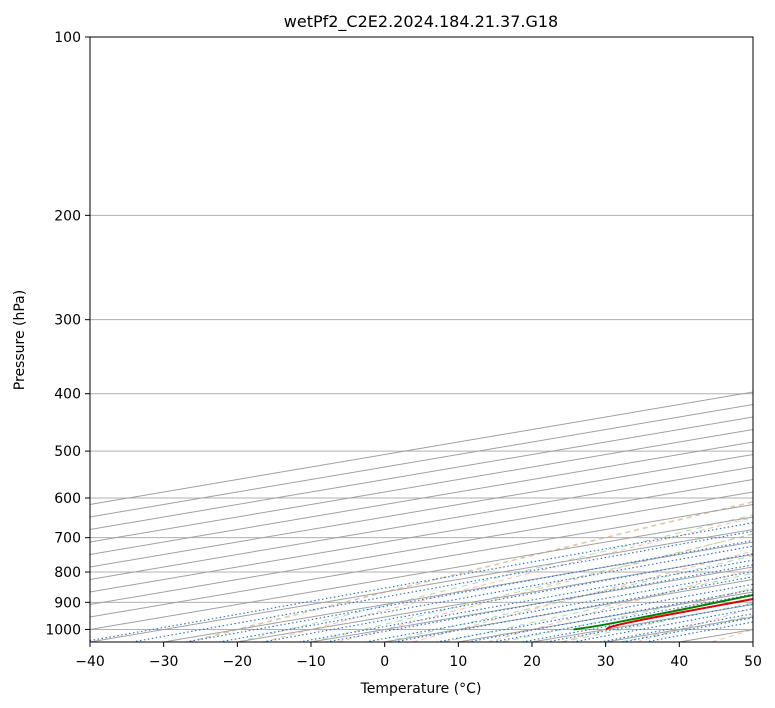  Describe the element at coordinates (67, 38) in the screenshot. I see `y-tick-label: 100` at that location.